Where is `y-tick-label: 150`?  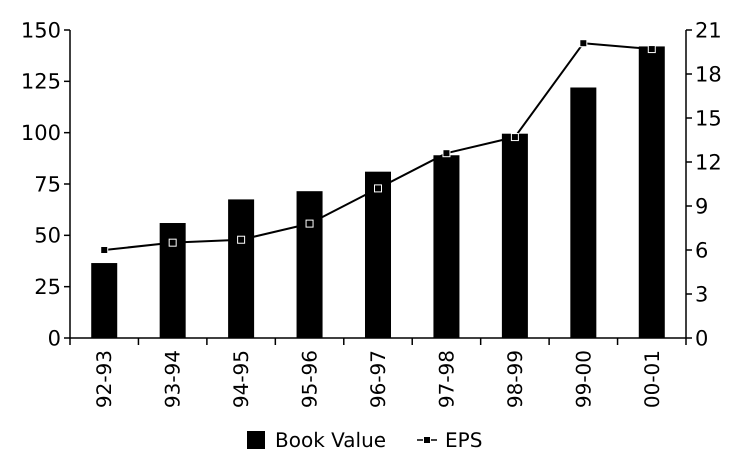
y-tick-label: 150 is located at coordinates (40, 30).